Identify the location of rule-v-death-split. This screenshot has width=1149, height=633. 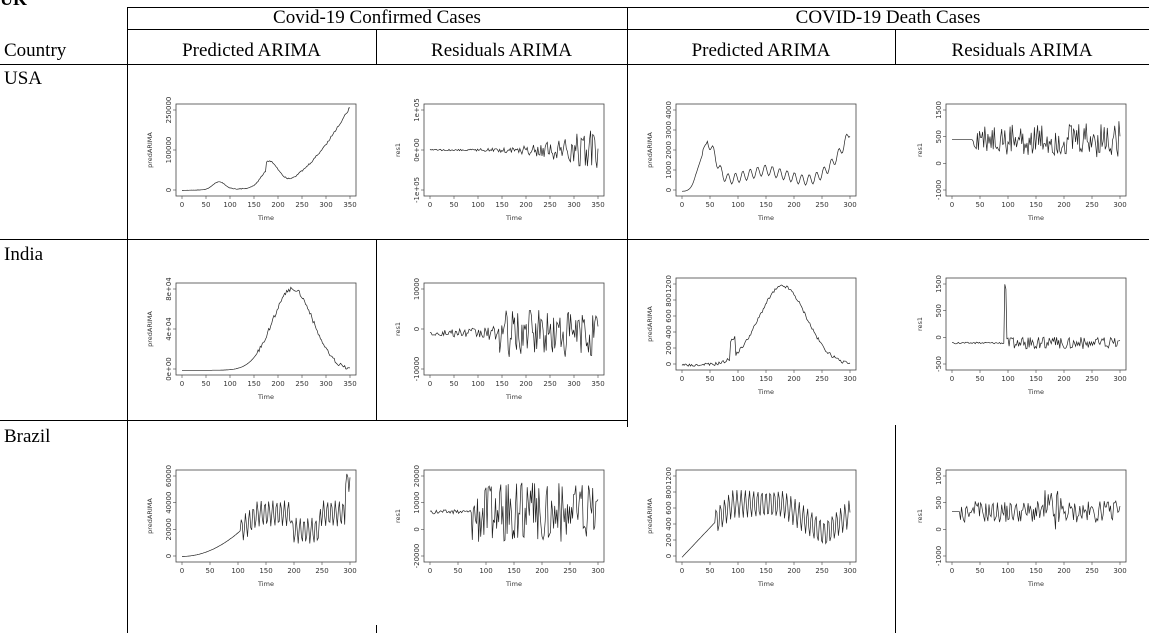
(895, 46).